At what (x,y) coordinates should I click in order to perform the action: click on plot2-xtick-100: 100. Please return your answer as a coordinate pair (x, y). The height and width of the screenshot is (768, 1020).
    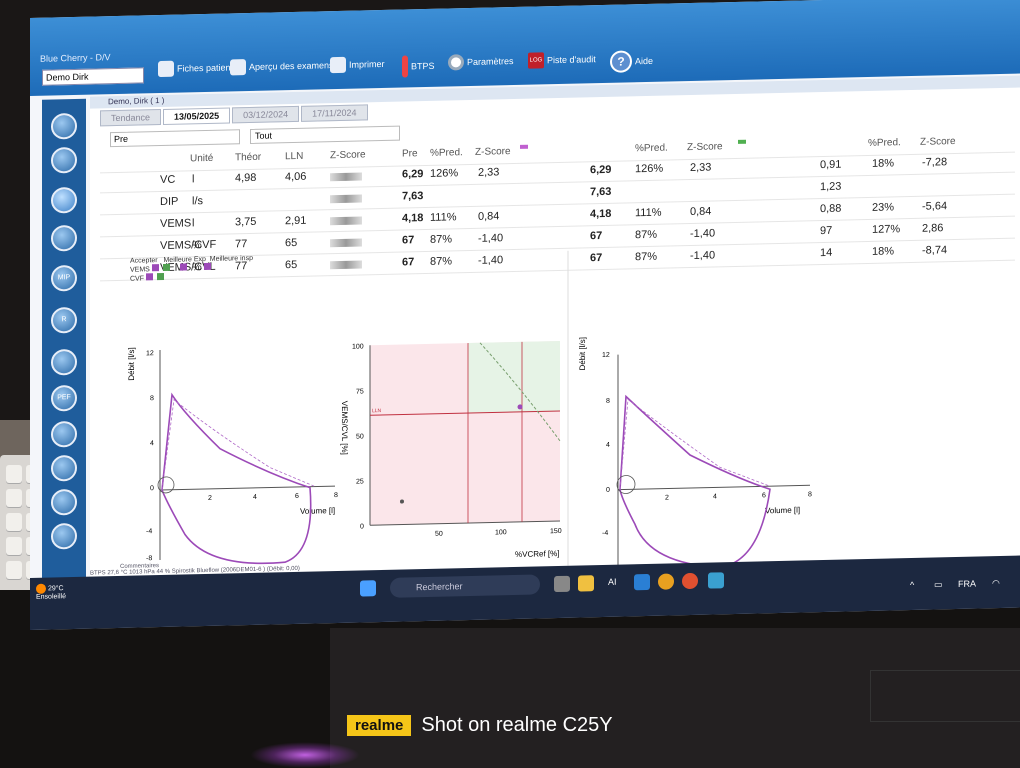
    Looking at the image, I should click on (501, 532).